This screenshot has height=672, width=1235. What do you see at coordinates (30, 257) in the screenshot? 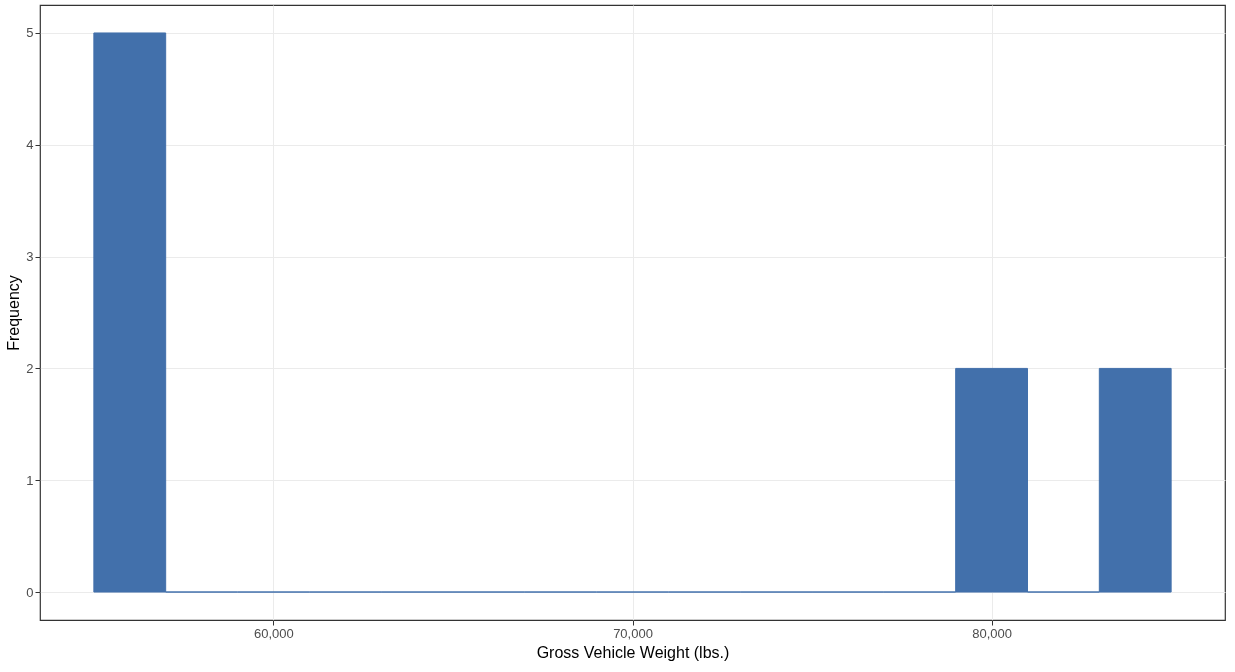
I see `y-tick-label: 3` at bounding box center [30, 257].